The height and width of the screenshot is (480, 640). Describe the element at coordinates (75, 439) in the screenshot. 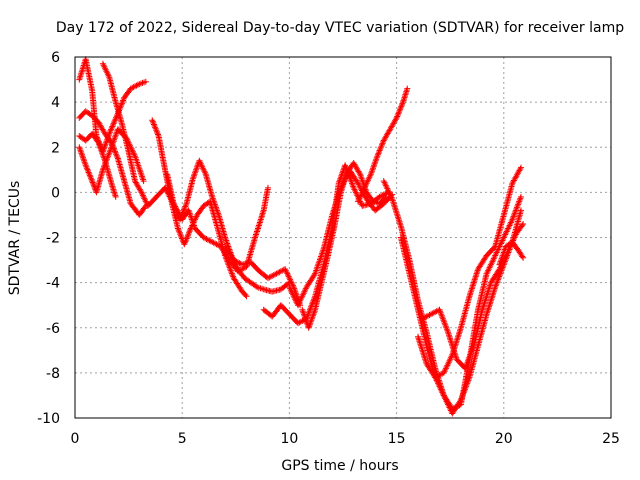

I see `x-tick-label: 0` at that location.